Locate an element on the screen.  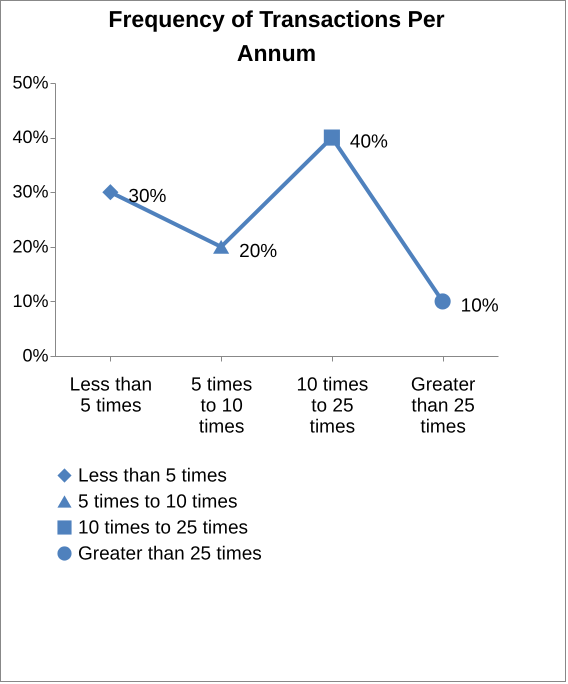
y-tick-label: 20% is located at coordinates (30, 246).